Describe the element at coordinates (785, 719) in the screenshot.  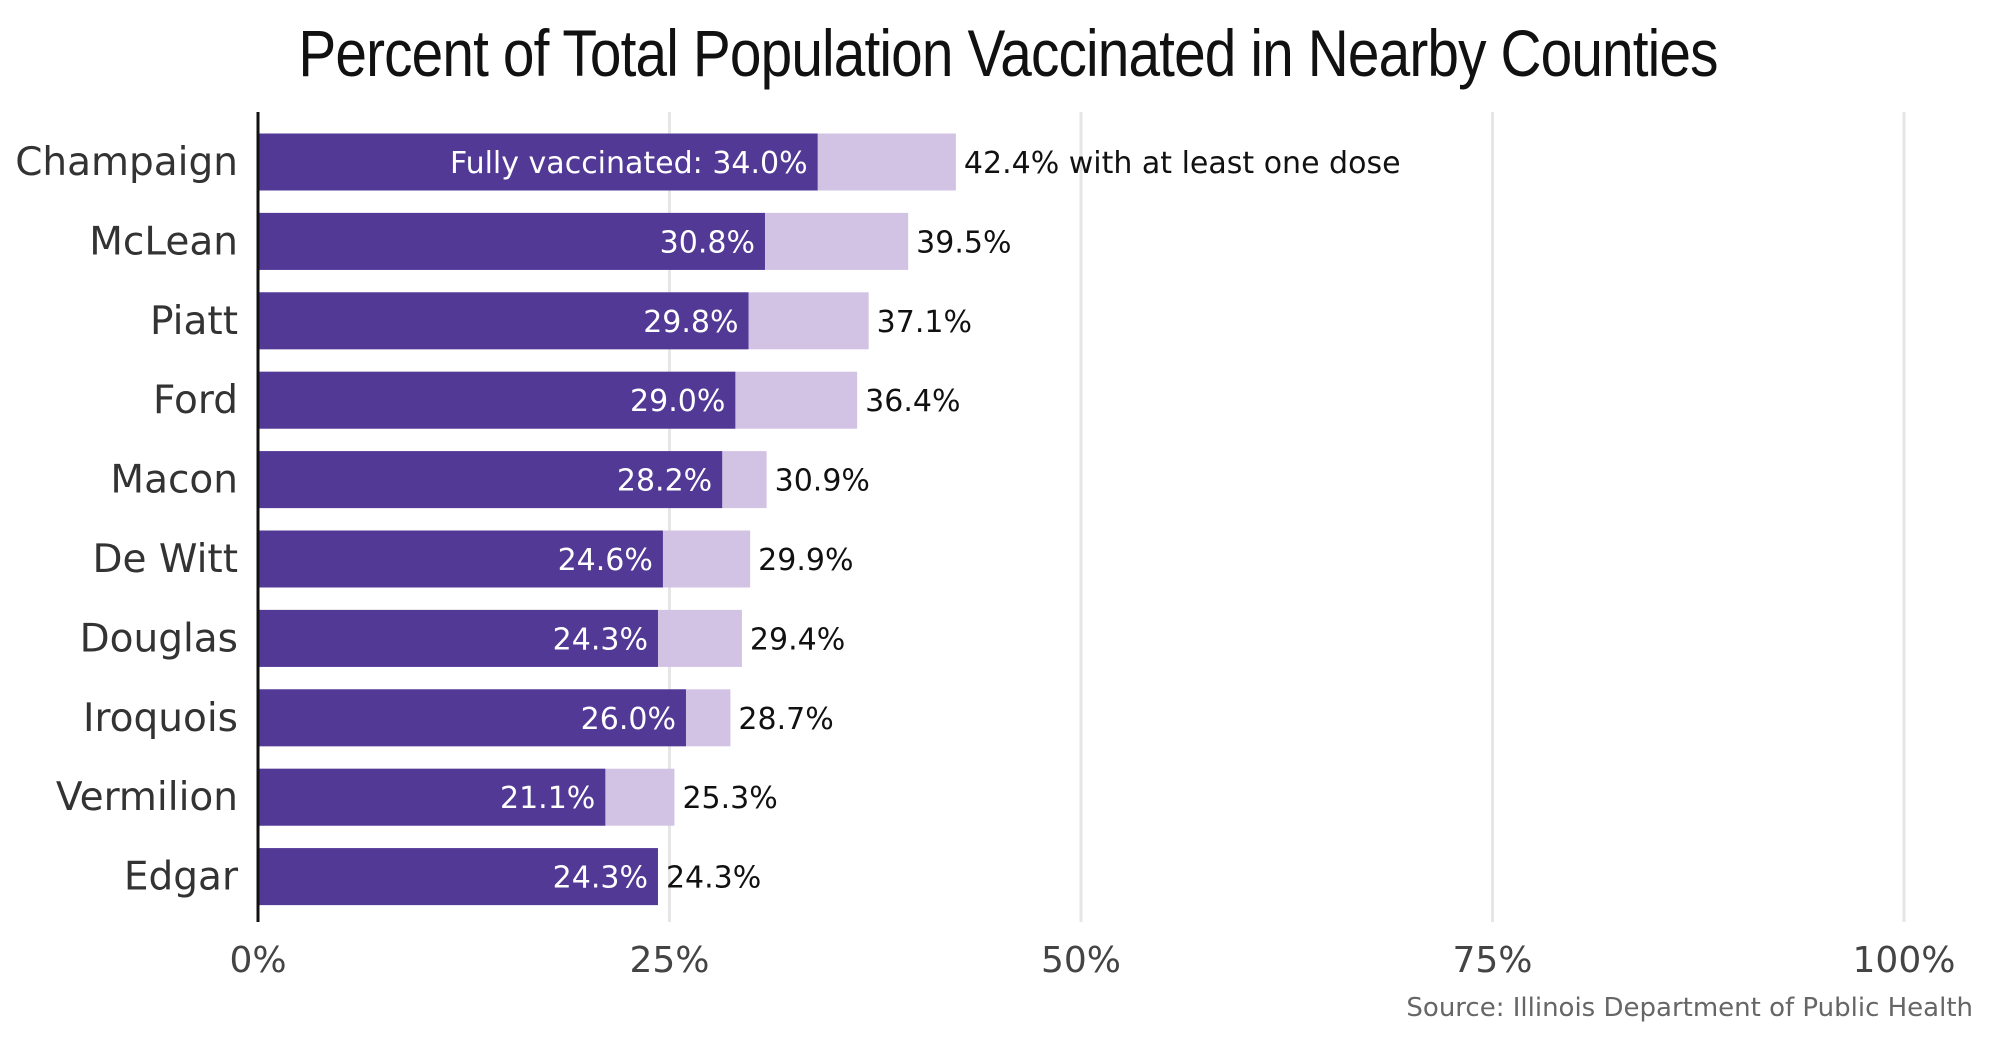
I see `label-at-least-one-dose: 28.7%` at that location.